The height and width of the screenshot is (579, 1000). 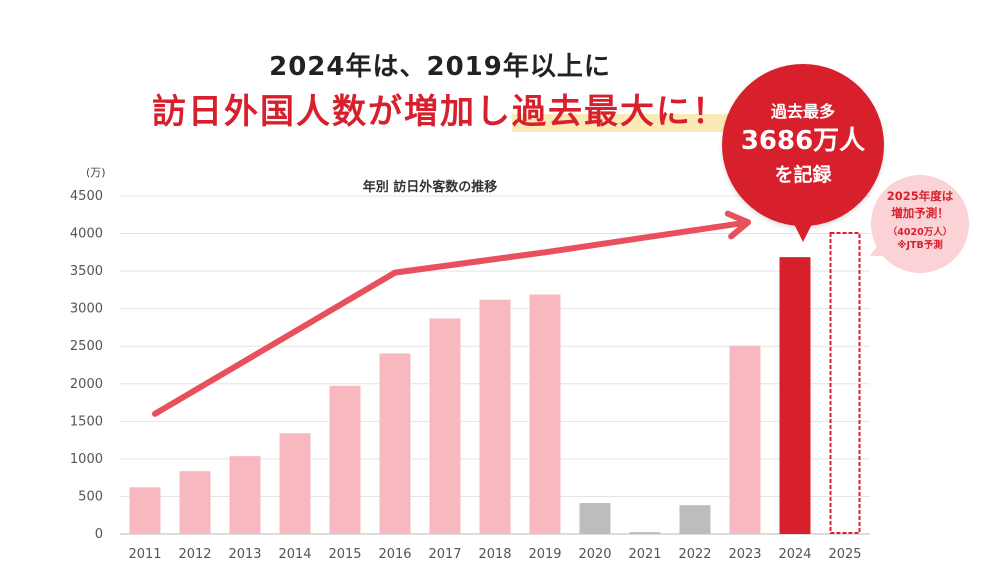 I want to click on bar-2017, so click(x=445, y=426).